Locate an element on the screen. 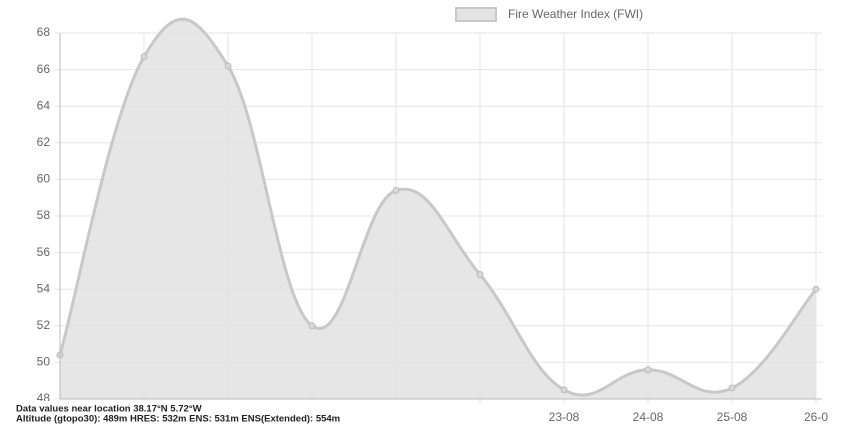  y-tick-label: 58 is located at coordinates (44, 215).